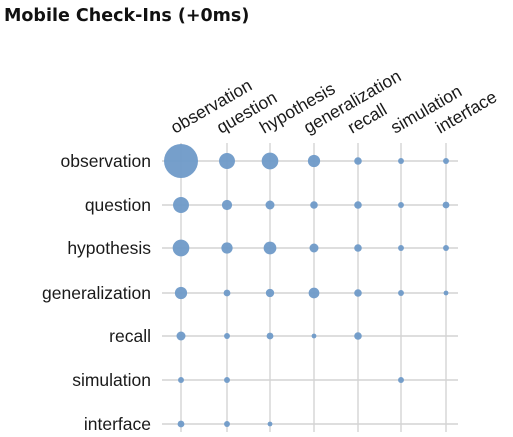  Describe the element at coordinates (227, 380) in the screenshot. I see `point-simulation-question` at that location.